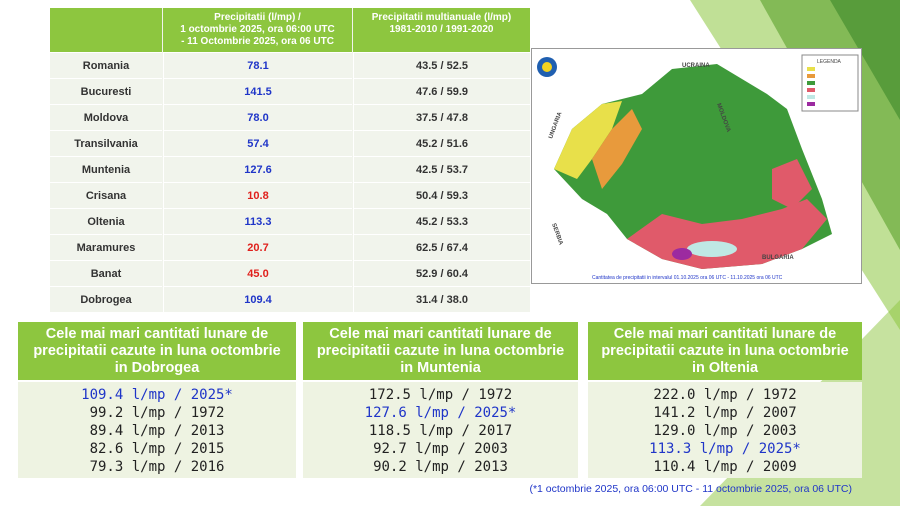  What do you see at coordinates (441, 273) in the screenshot?
I see `normal-cell: 52.9 / 60.4` at bounding box center [441, 273].